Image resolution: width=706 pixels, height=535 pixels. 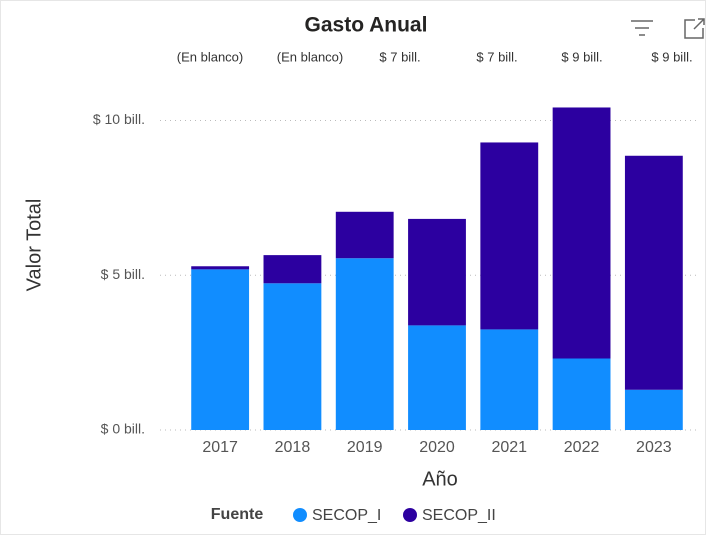 What do you see at coordinates (437, 447) in the screenshot?
I see `x-tick-label: 2020` at bounding box center [437, 447].